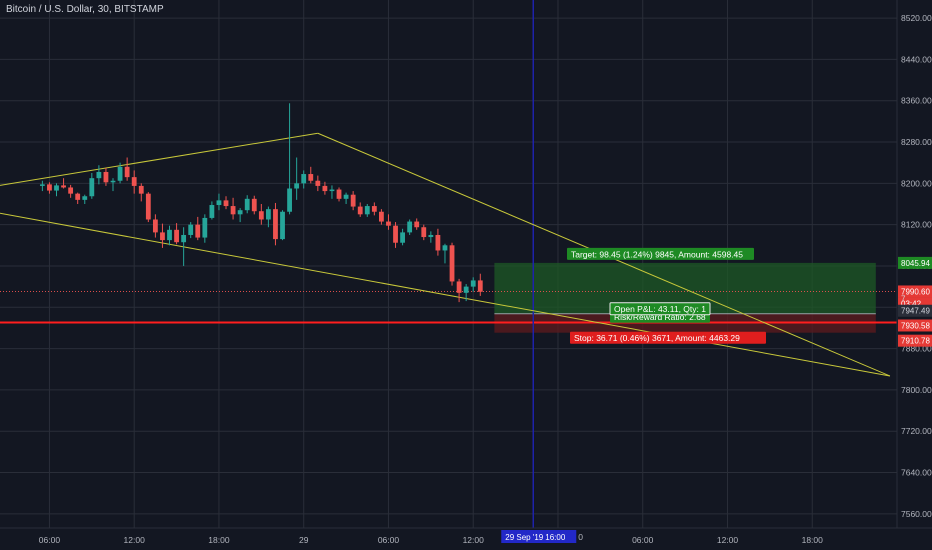 This screenshot has height=550, width=932. I want to click on secondary-price-tag-box, so click(915, 325).